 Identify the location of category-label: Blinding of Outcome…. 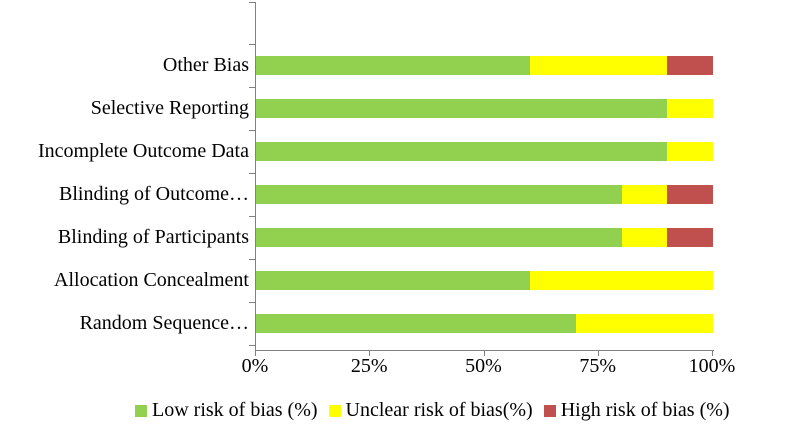
(154, 194).